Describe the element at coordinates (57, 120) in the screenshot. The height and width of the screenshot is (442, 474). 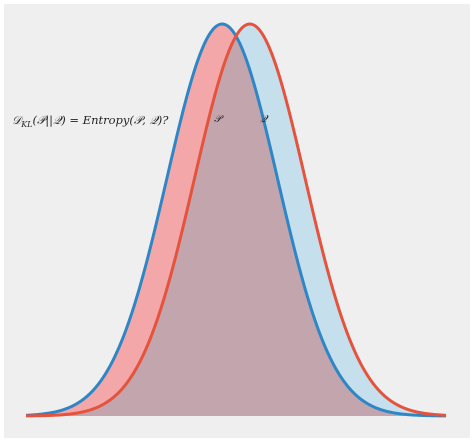
I see `kl-arguments: (𝒫||𝒬) =` at that location.